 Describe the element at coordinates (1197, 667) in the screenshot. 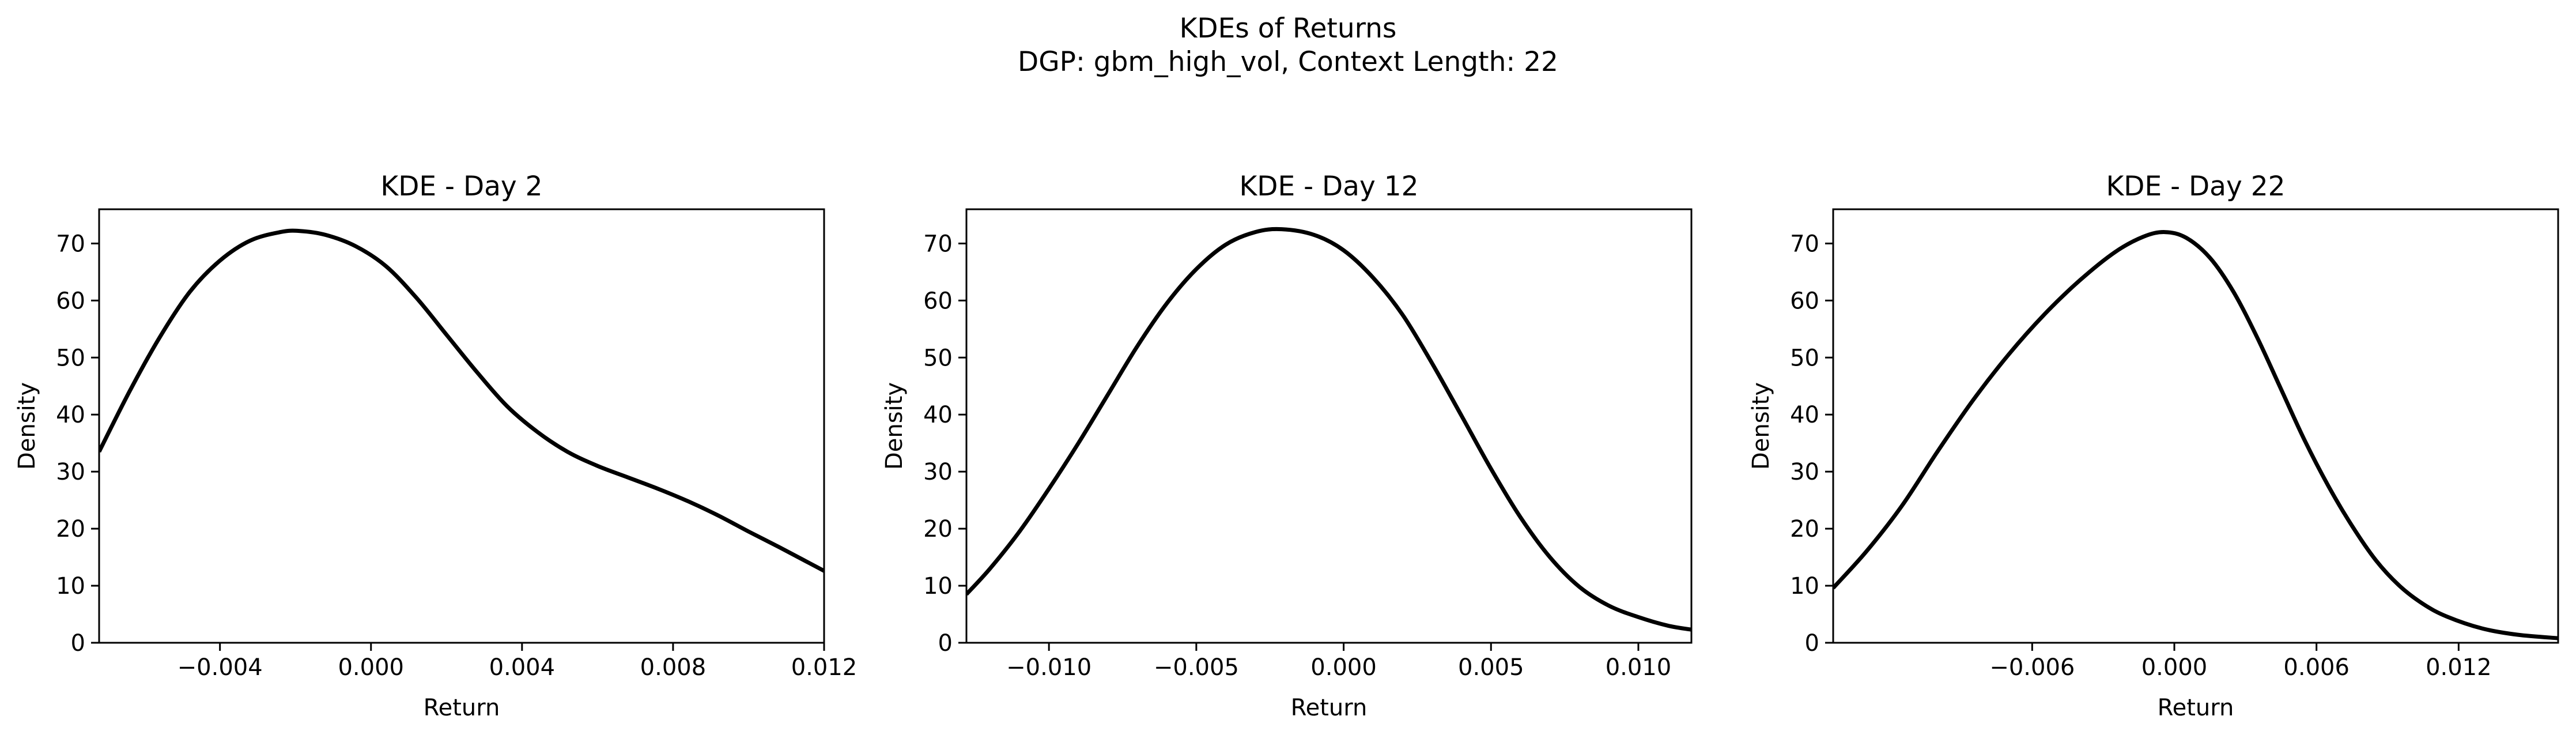

I see `x-tick-label: −0.005` at that location.